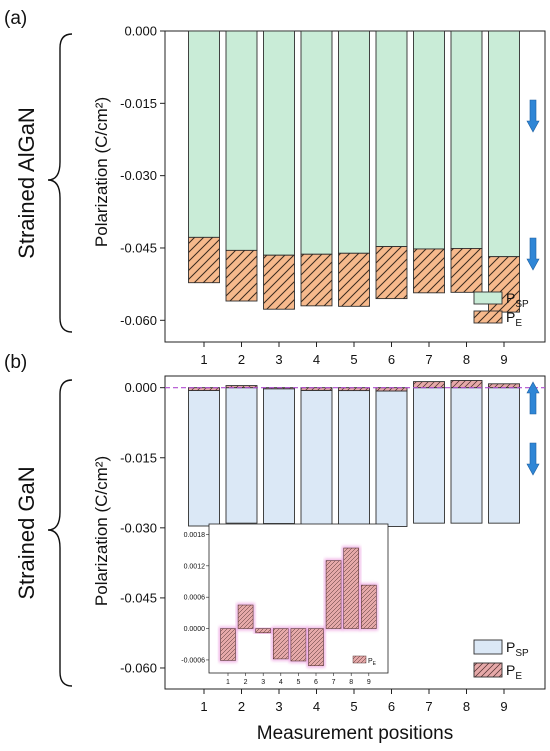  What do you see at coordinates (353, 359) in the screenshot?
I see `a-xtick-label: 5` at bounding box center [353, 359].